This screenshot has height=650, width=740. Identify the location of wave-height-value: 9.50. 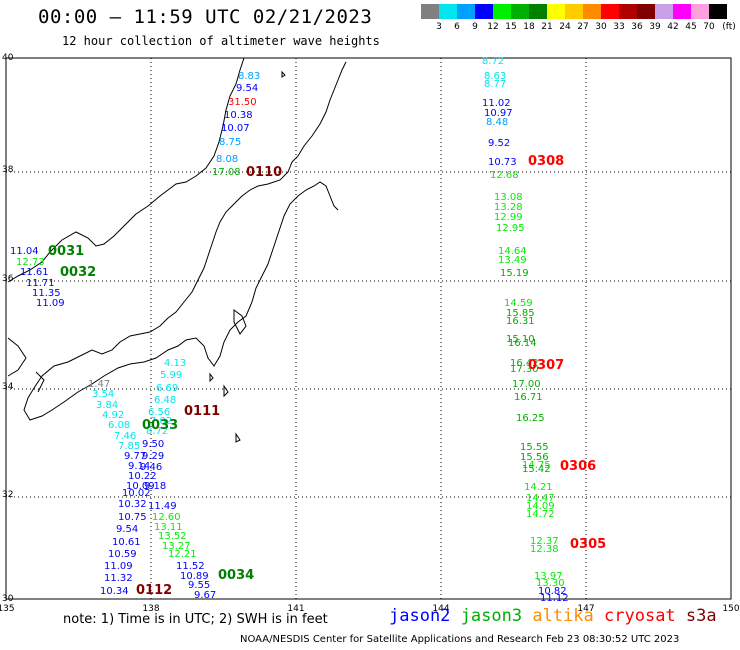
(153, 444).